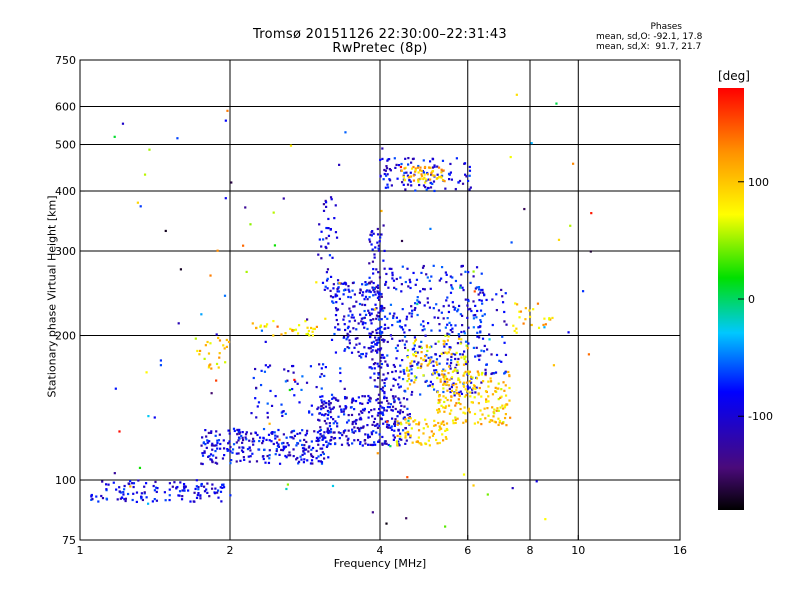 This screenshot has width=800, height=600. What do you see at coordinates (380, 550) in the screenshot?
I see `x-tick-label: 4` at bounding box center [380, 550].